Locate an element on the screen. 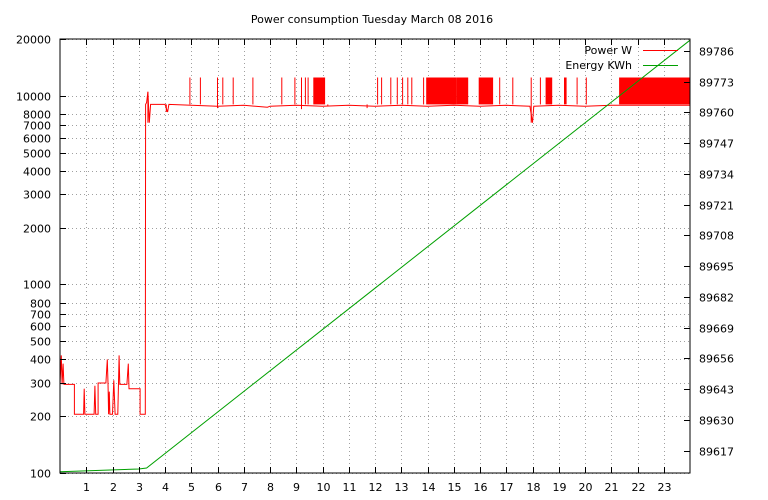 The height and width of the screenshot is (500, 768). y-tick-label: 500 is located at coordinates (40, 342).